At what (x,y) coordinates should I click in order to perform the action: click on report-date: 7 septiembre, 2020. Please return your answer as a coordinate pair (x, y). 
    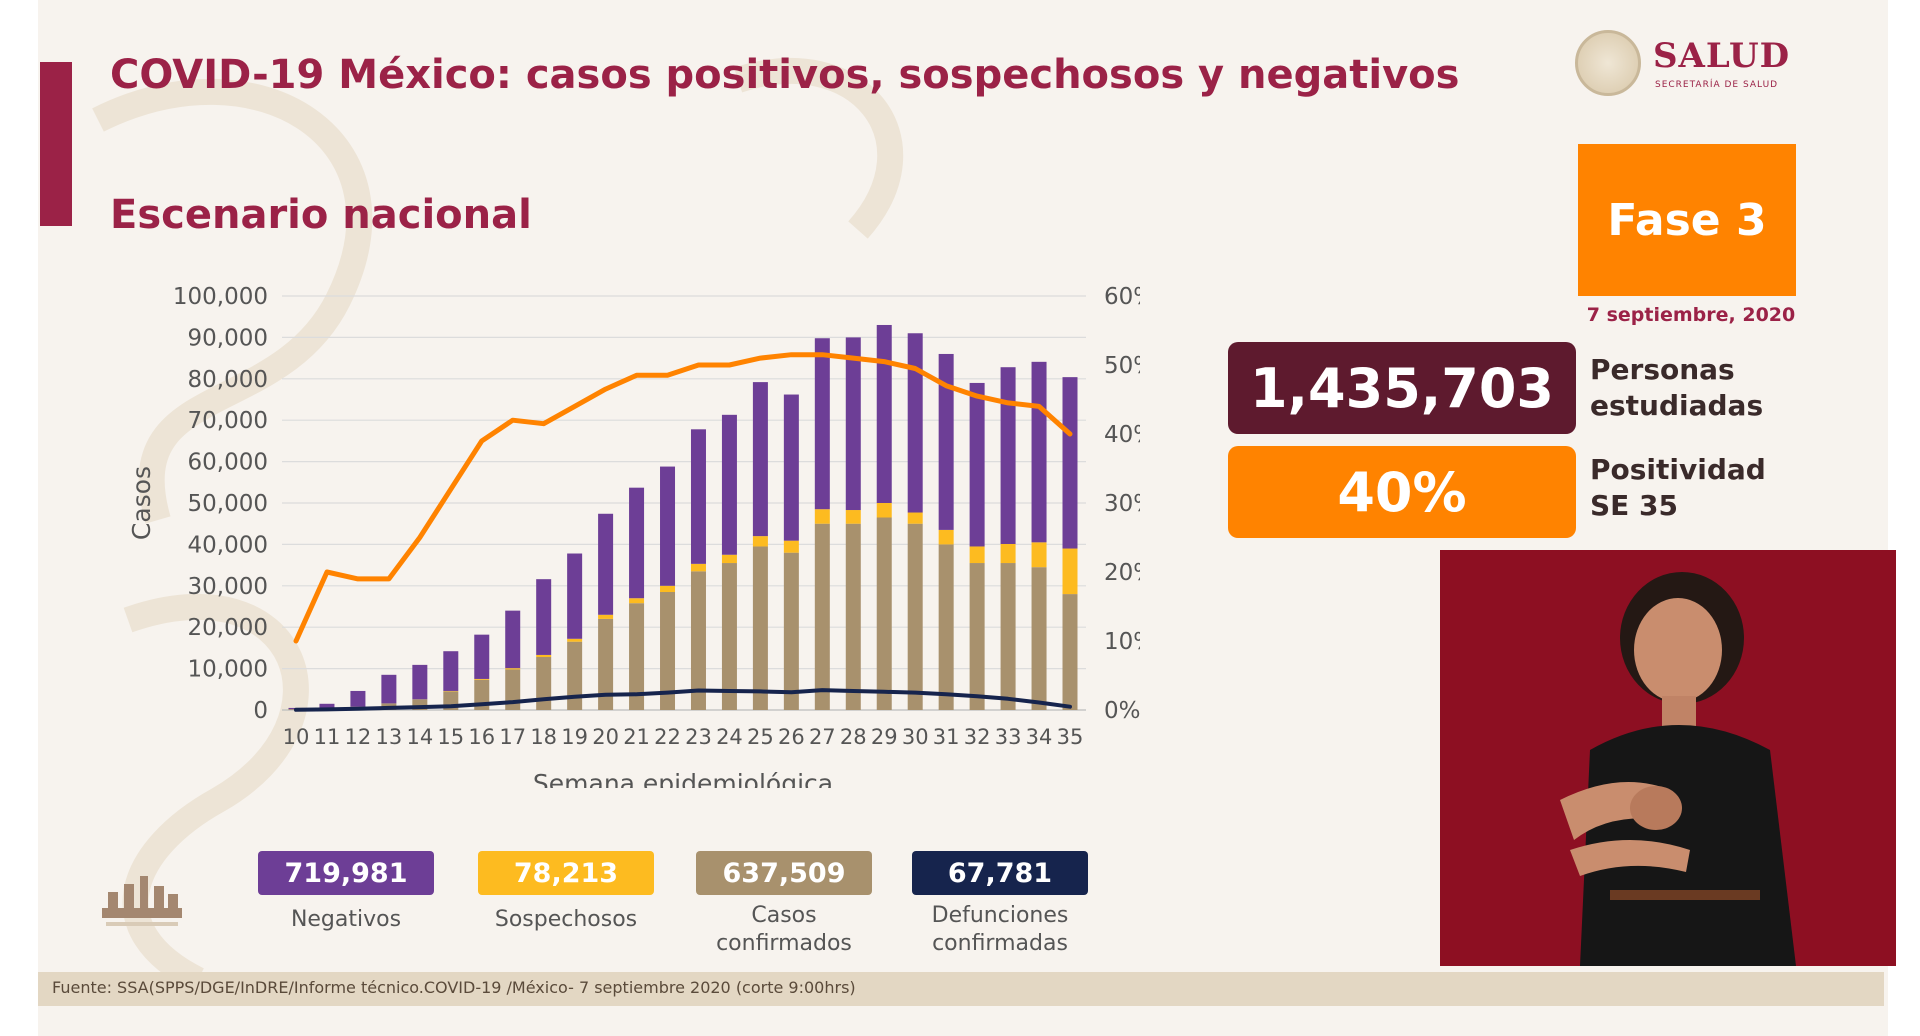
    Looking at the image, I should click on (1691, 315).